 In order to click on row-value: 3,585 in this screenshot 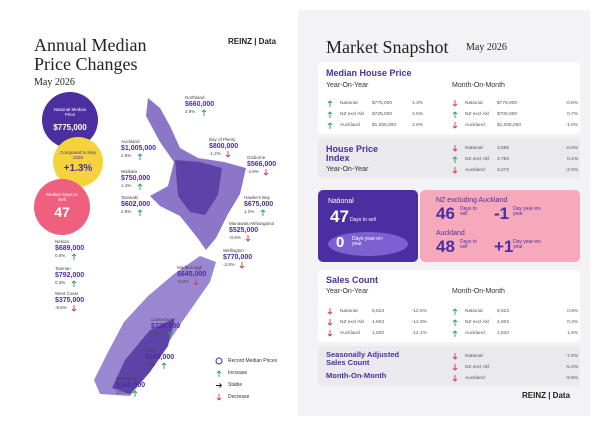, I will do `click(503, 148)`.